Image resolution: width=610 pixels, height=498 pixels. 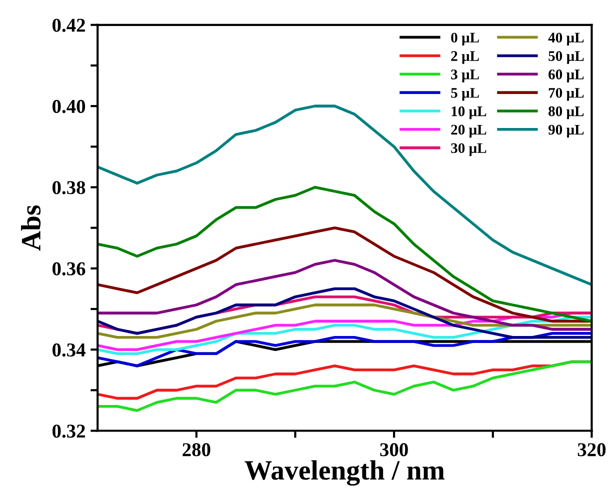 I want to click on legend-label: 20 μL, so click(x=468, y=131).